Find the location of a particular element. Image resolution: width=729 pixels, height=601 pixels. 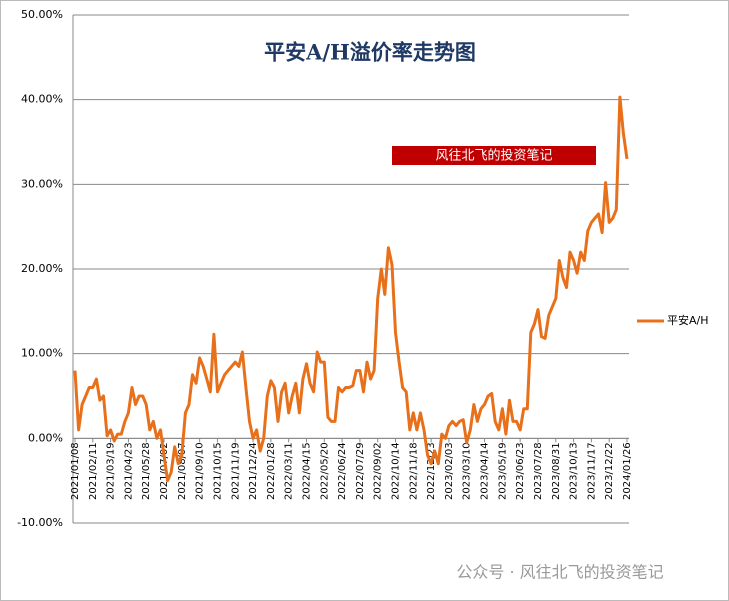

x-tick-label: 2023/07/28 is located at coordinates (538, 471).